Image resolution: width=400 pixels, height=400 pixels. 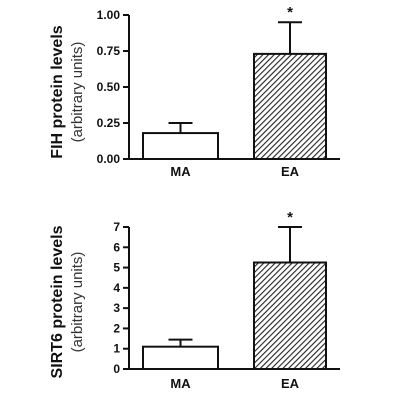 I want to click on sirt6-tick-label: 7, so click(x=116, y=227).